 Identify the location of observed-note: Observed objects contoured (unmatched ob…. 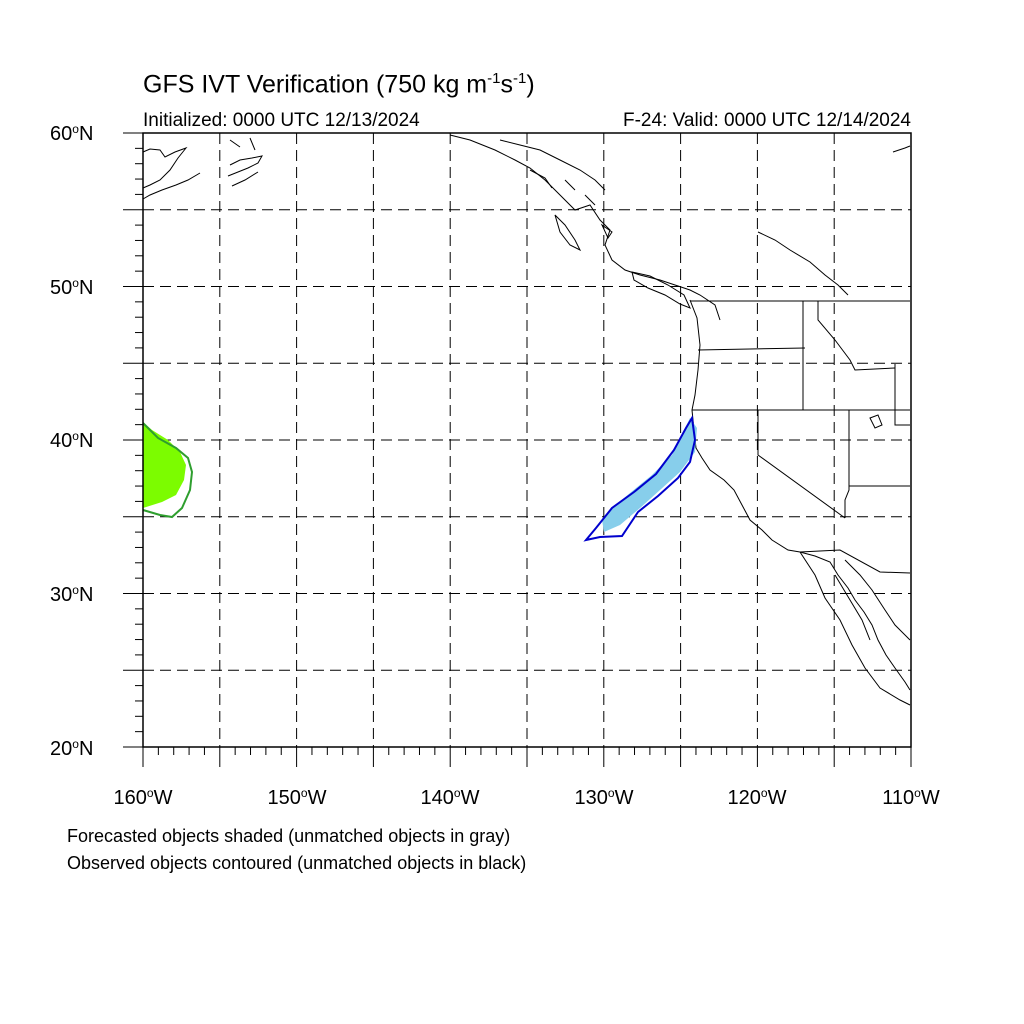
(297, 863).